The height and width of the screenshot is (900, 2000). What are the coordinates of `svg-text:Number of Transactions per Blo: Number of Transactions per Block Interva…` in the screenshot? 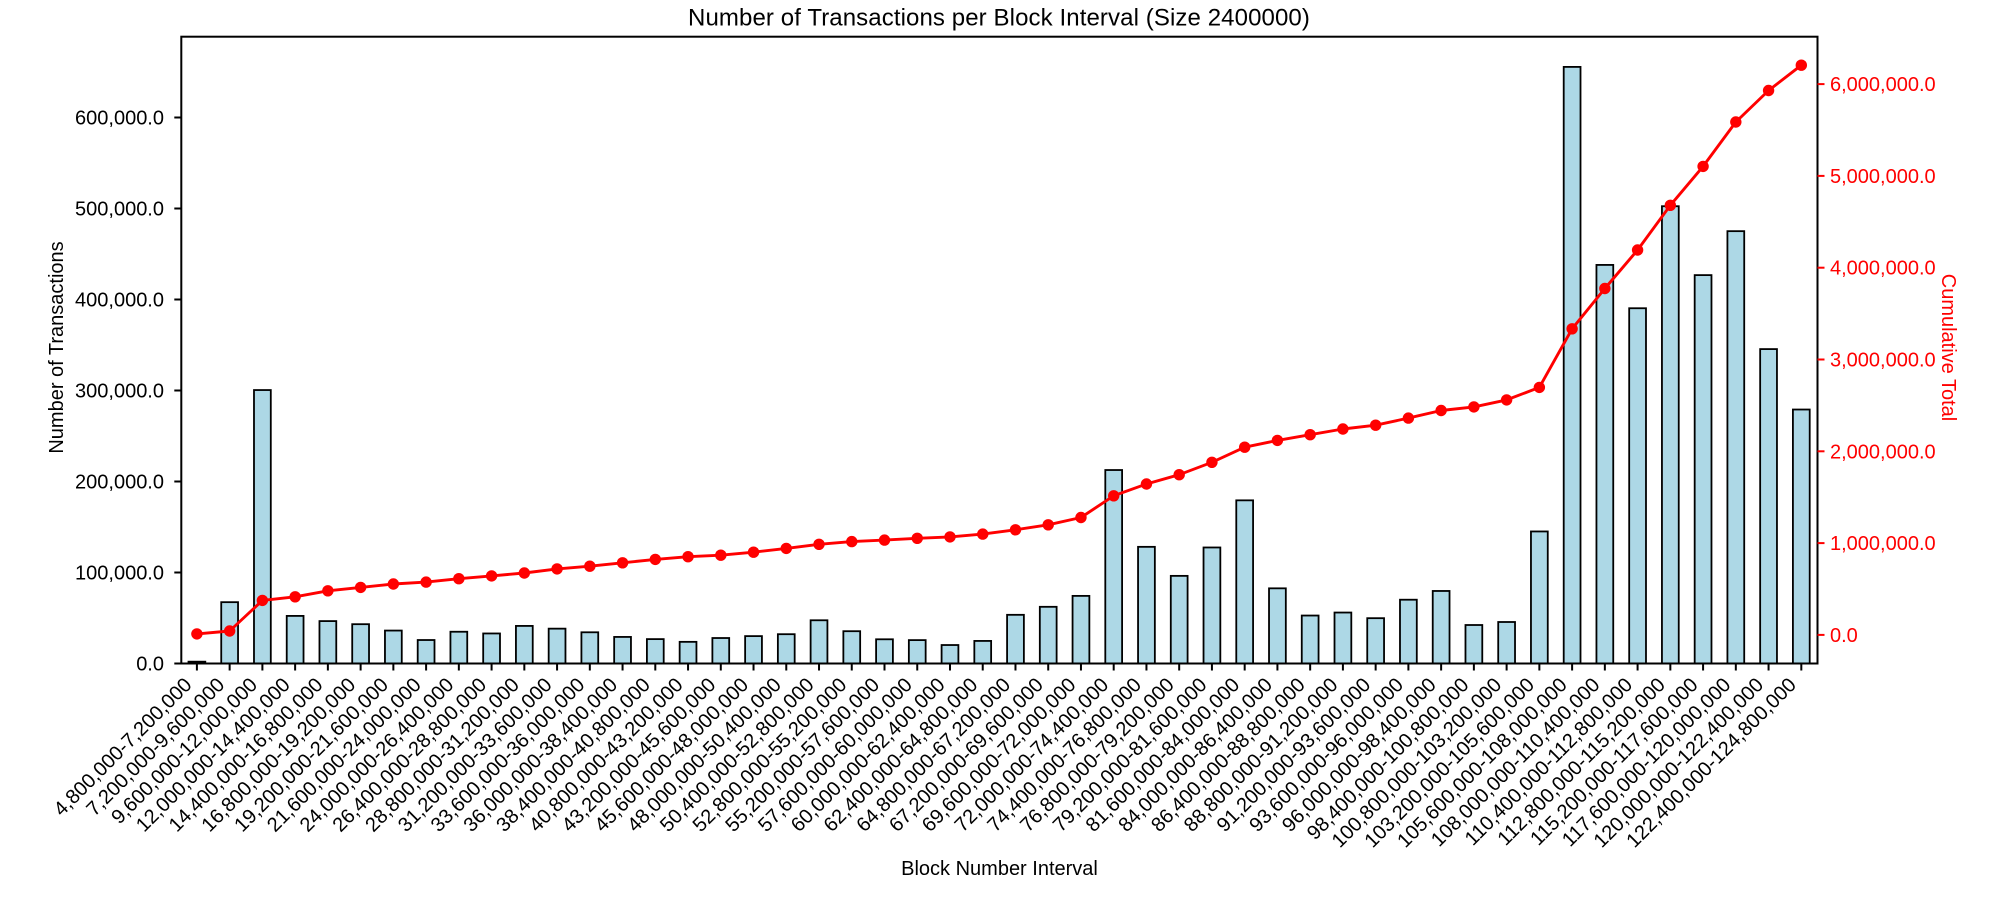 It's located at (999, 18).